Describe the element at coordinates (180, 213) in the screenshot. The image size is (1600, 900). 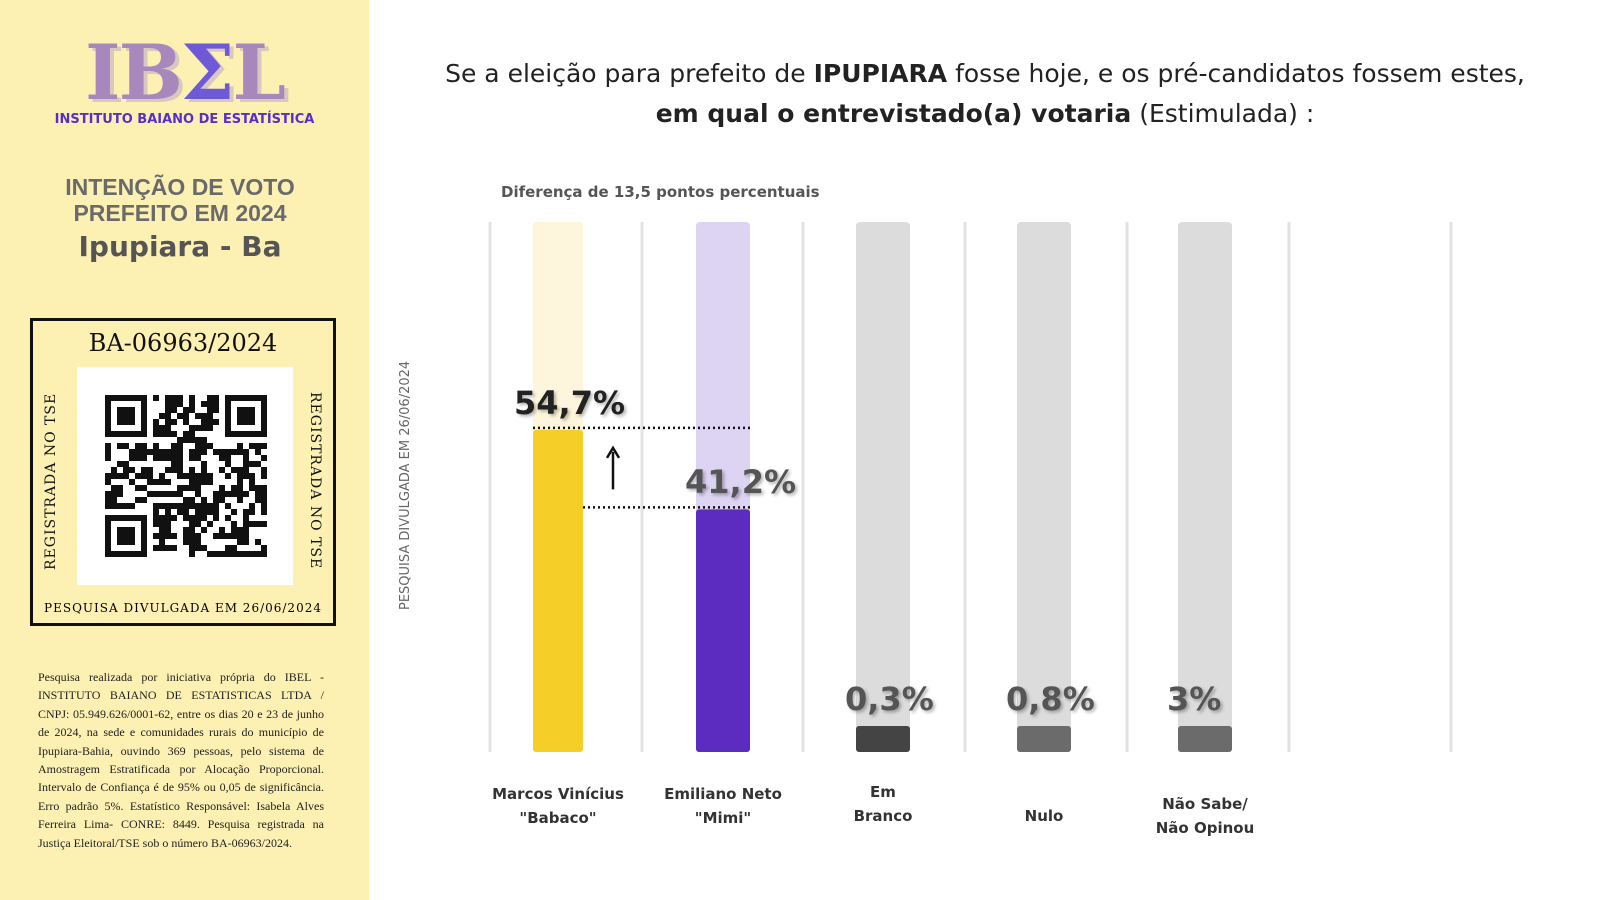
I see `heading-line2: PREFEITO EM 2024` at that location.